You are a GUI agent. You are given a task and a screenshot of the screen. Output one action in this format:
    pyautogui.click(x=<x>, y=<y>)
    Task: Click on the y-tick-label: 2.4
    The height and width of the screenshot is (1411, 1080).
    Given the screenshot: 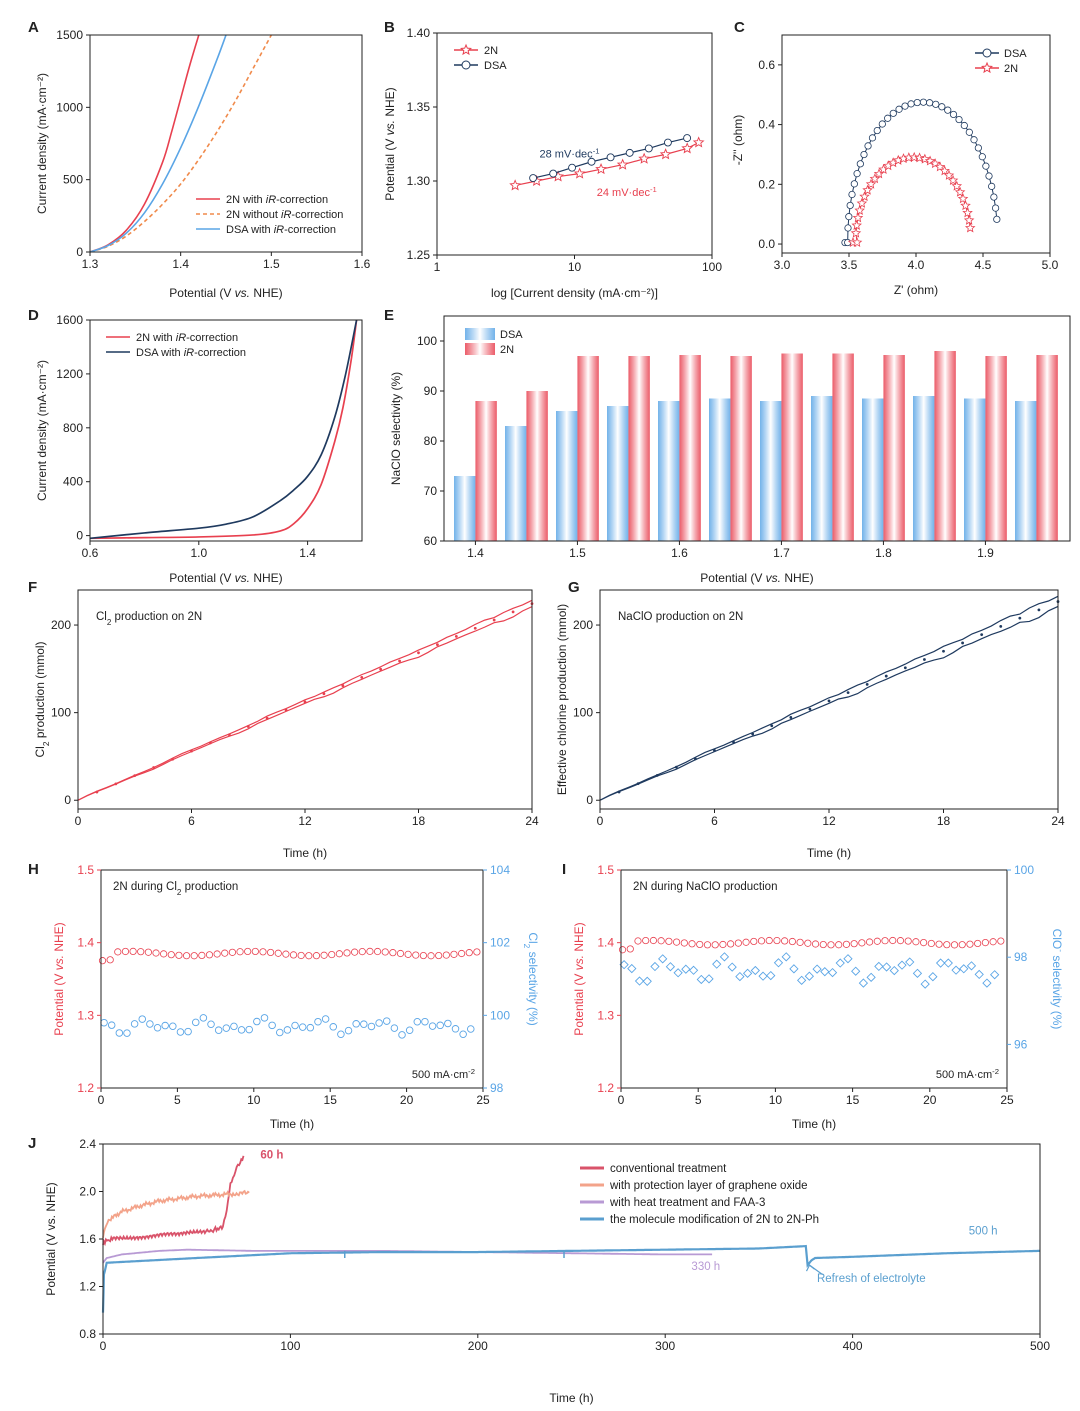 What is the action you would take?
    pyautogui.click(x=87, y=1144)
    